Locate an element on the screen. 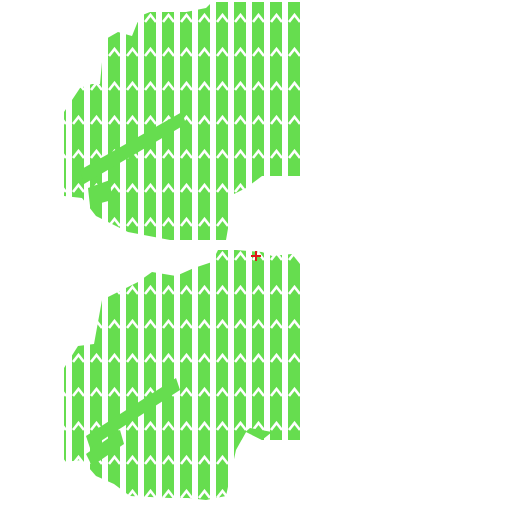  crosshair-icon is located at coordinates (256, 256).